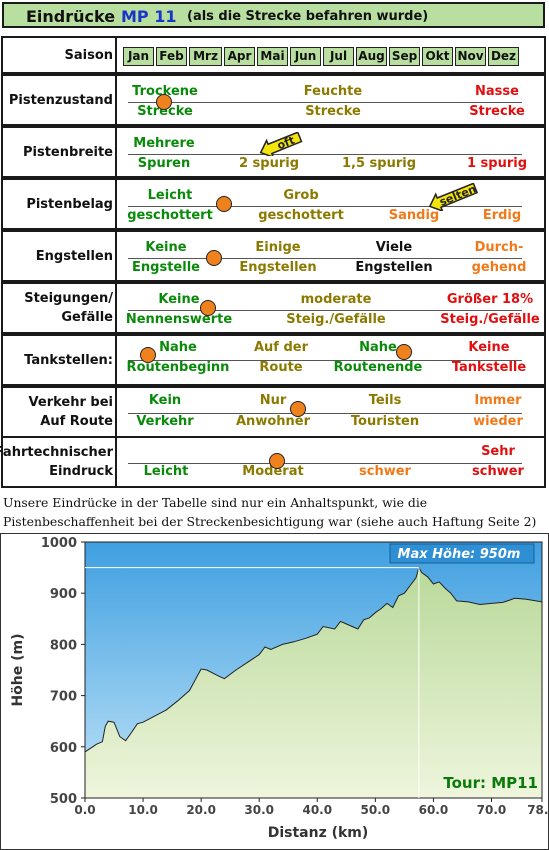 This screenshot has width=549, height=850. Describe the element at coordinates (60, 308) in the screenshot. I see `row-label: Steigungen/Gefälle` at that location.